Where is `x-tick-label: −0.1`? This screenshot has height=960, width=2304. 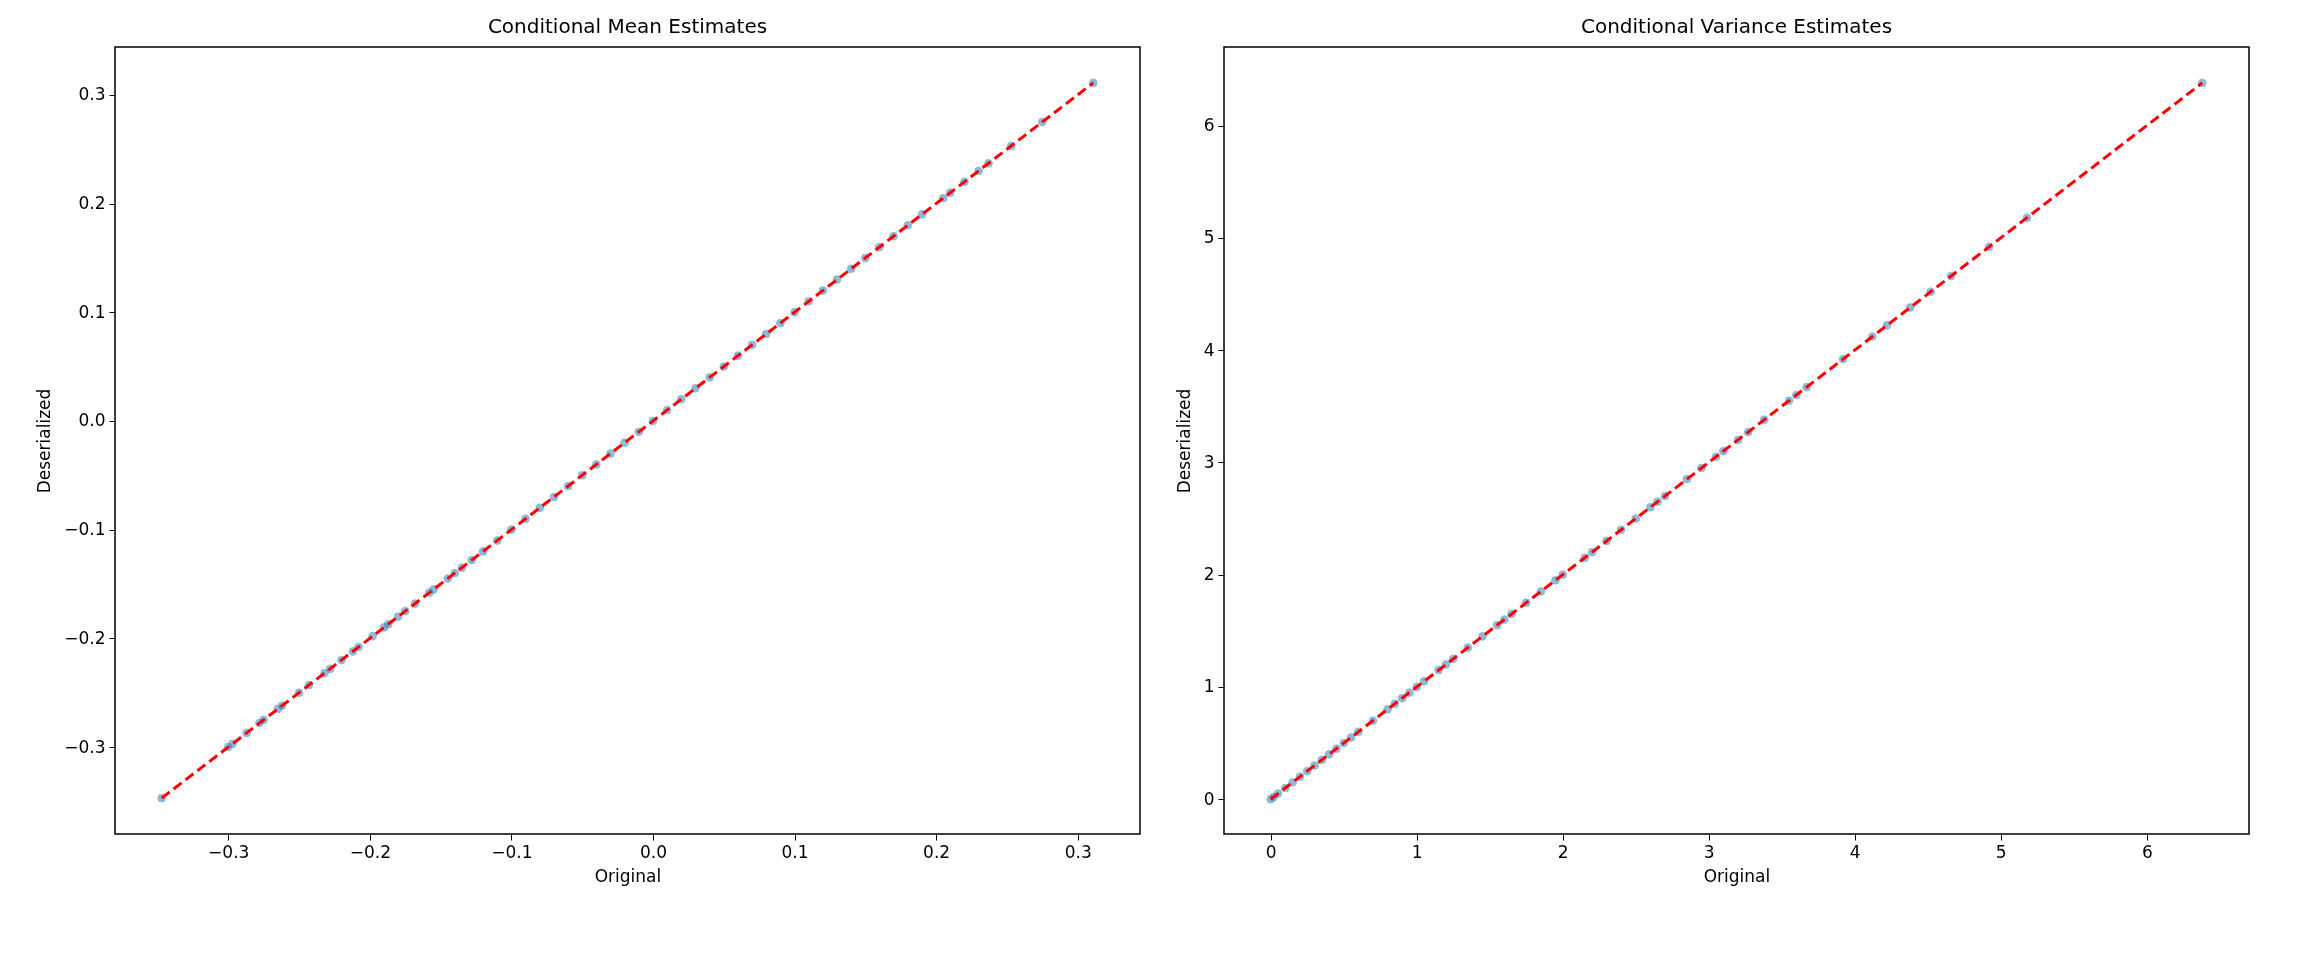 x-tick-label: −0.1 is located at coordinates (512, 851).